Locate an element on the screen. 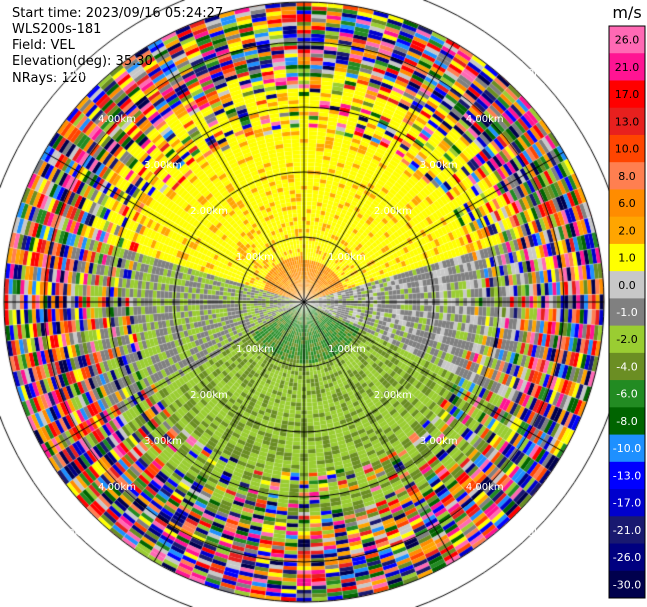 This screenshot has height=607, width=647. elevation-text: Elevation(deg): 35.30 is located at coordinates (82, 61).